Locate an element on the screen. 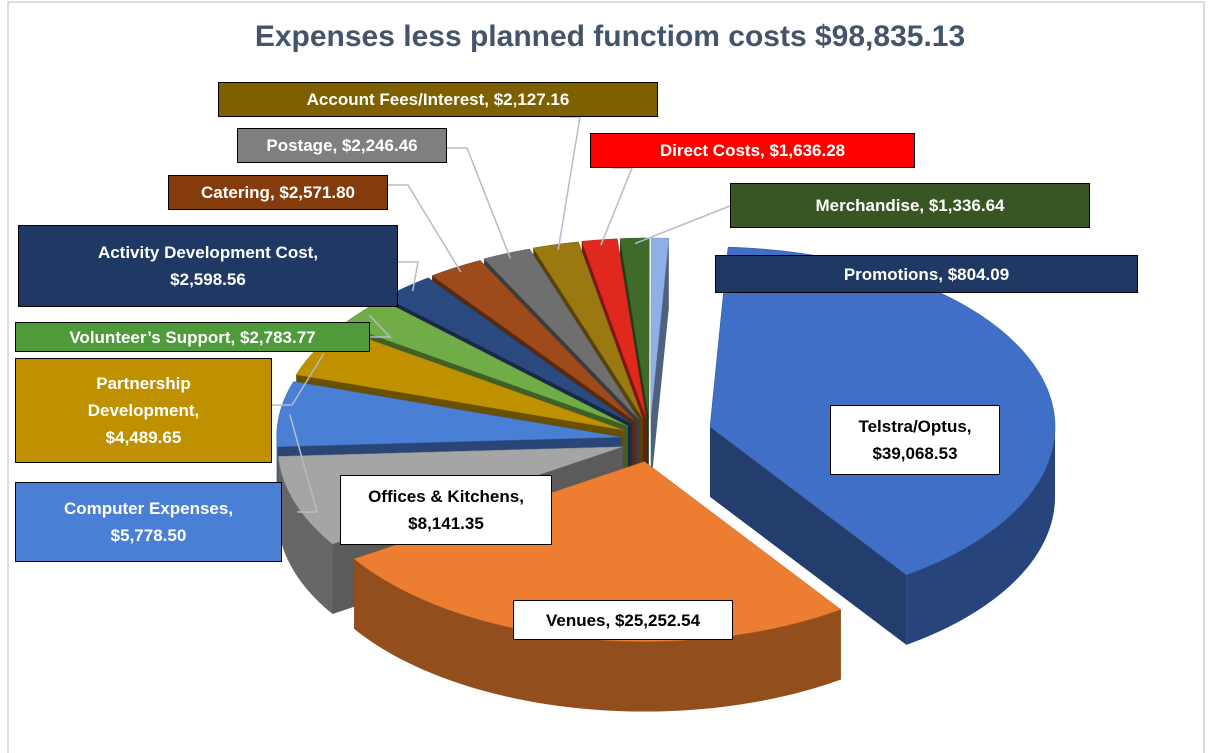 The height and width of the screenshot is (753, 1210). data-label: Postage, $2,246.46 is located at coordinates (342, 145).